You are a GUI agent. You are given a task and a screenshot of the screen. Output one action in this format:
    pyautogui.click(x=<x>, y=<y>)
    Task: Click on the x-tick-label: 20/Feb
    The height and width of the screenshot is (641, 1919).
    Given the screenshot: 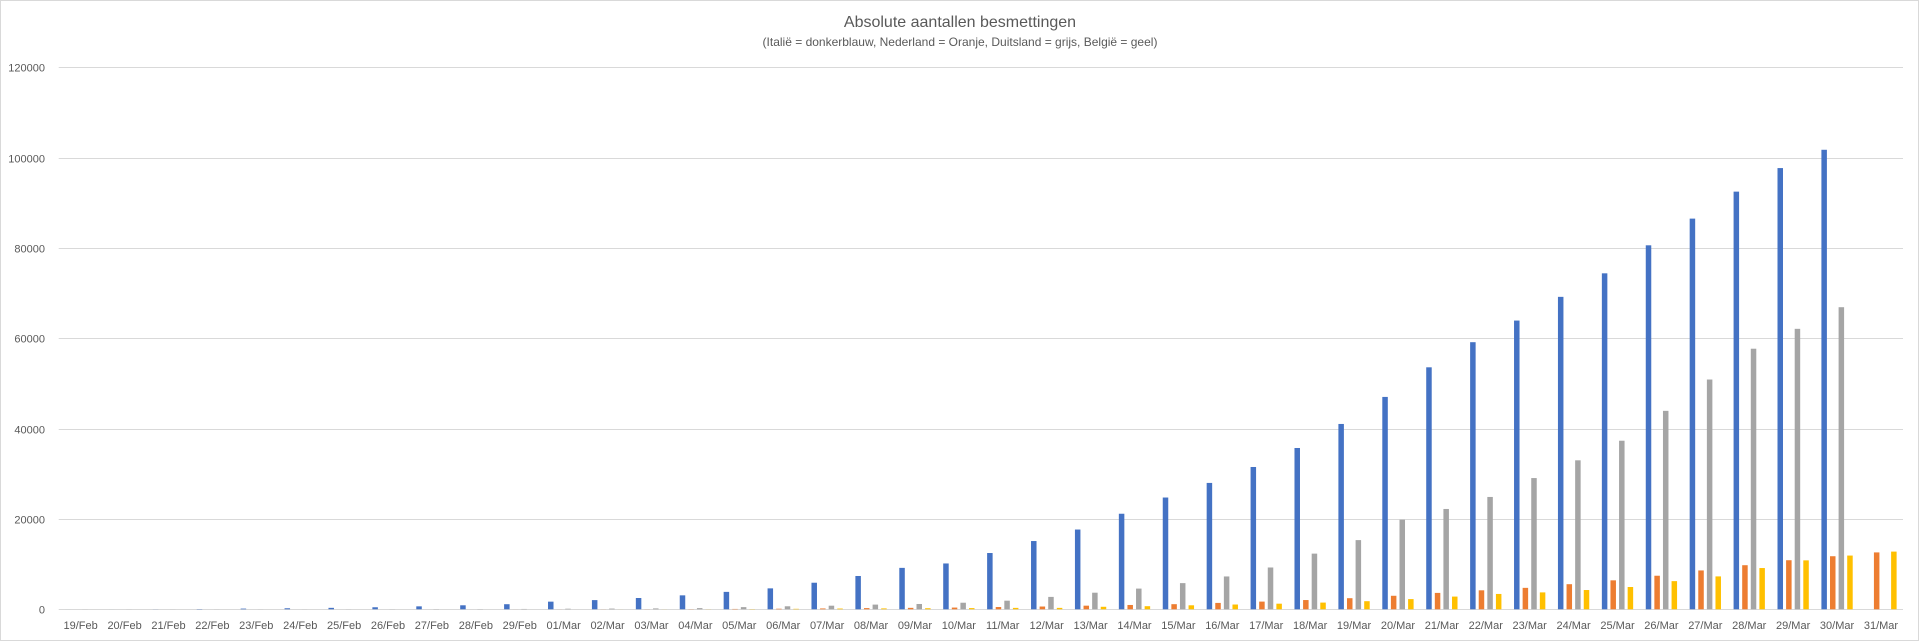 What is the action you would take?
    pyautogui.click(x=124, y=626)
    